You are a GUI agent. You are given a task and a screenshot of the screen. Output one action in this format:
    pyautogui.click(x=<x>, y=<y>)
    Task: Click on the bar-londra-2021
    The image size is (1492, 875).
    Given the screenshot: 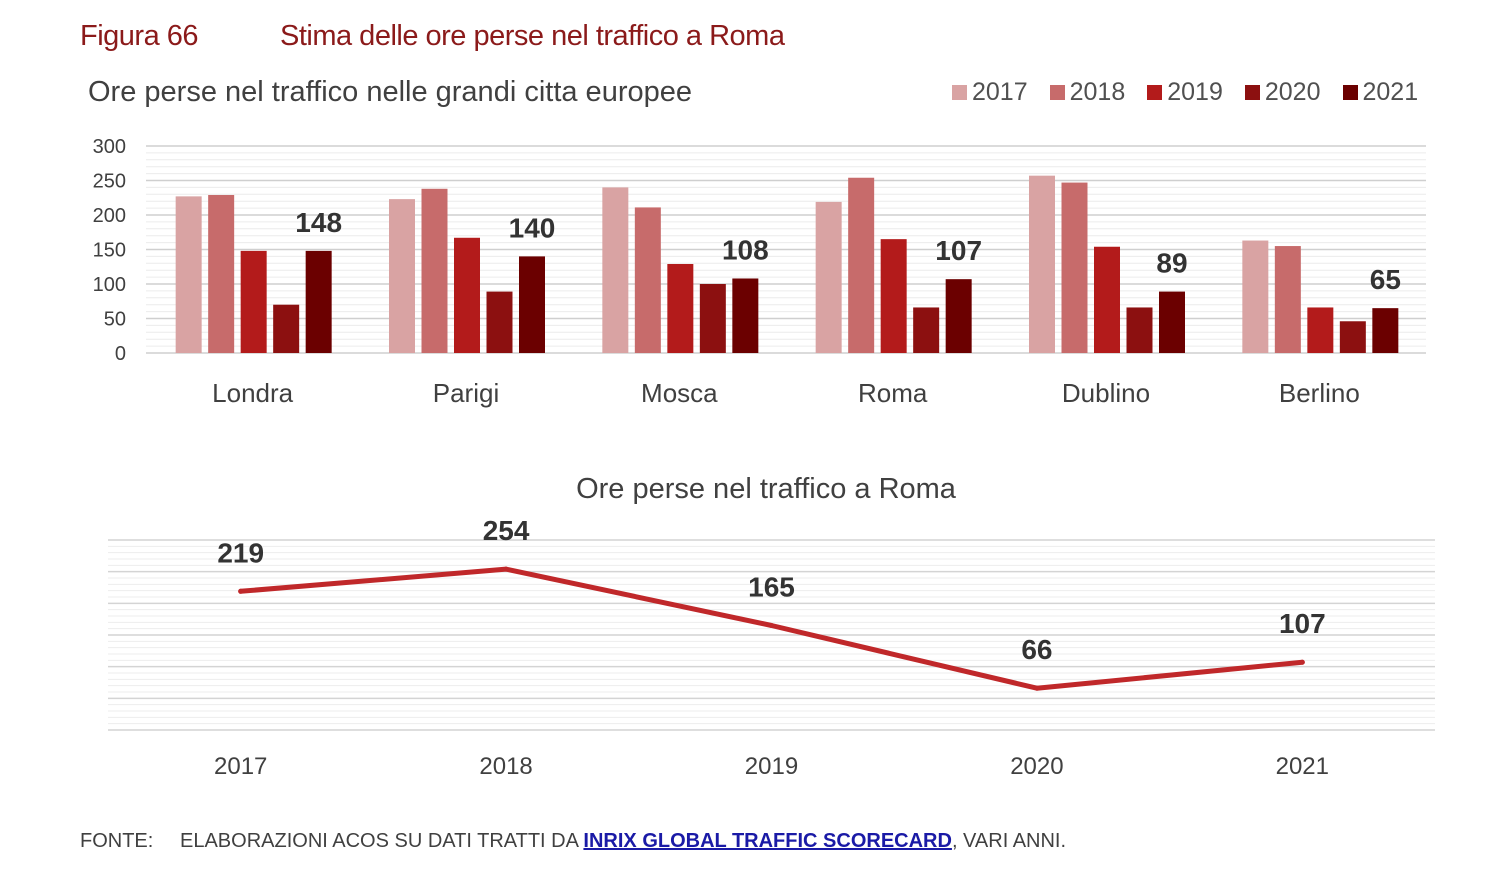 What is the action you would take?
    pyautogui.click(x=318, y=301)
    